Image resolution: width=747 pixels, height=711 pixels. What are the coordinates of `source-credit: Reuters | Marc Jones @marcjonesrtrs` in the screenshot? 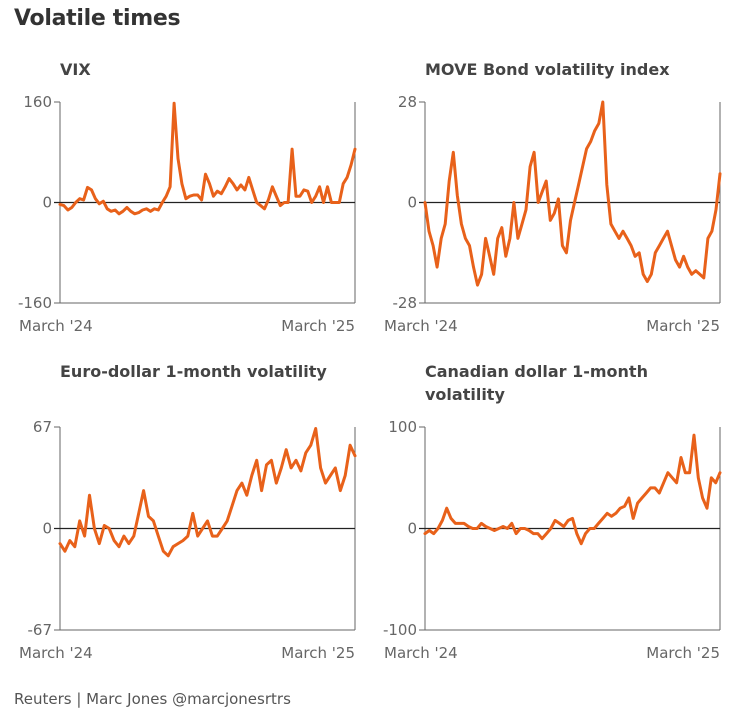 It's located at (152, 699).